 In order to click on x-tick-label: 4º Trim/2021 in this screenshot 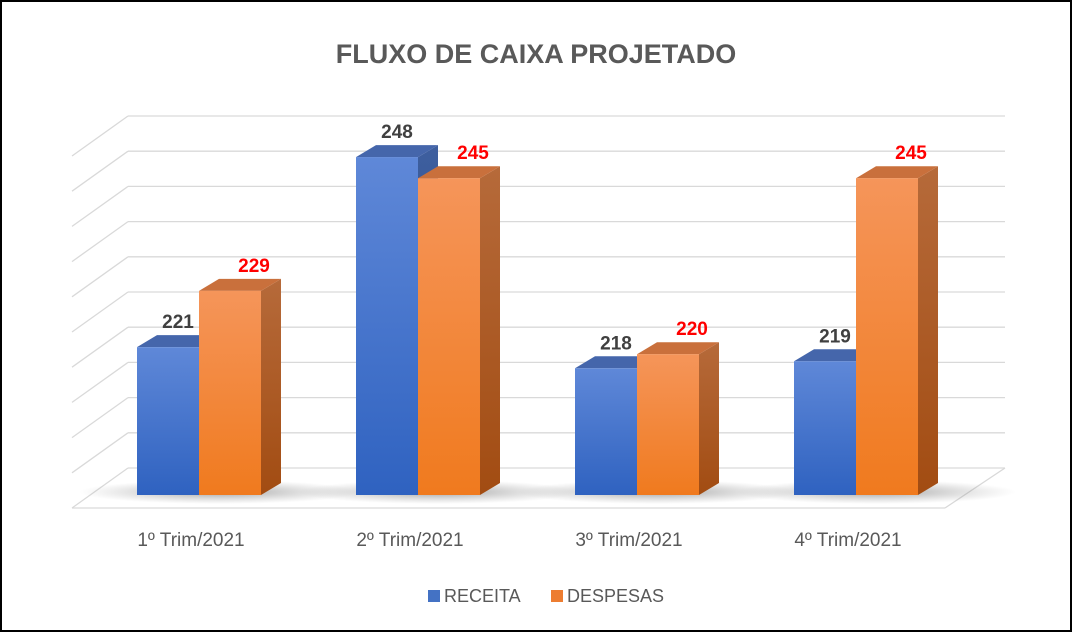, I will do `click(847, 540)`.